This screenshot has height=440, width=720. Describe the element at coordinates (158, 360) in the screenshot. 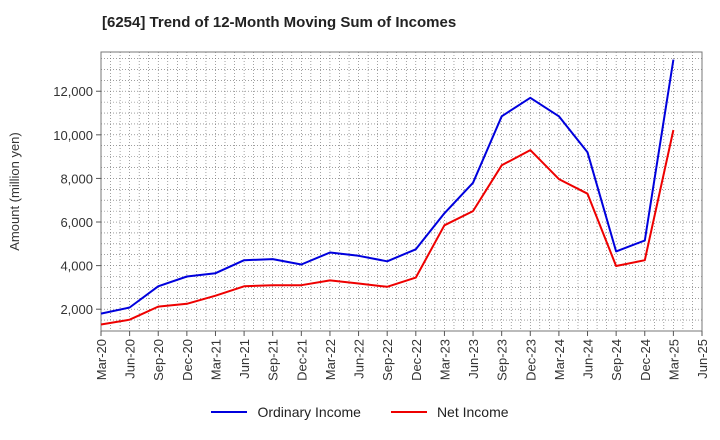

I see `x-tick-label: Sep-20` at that location.